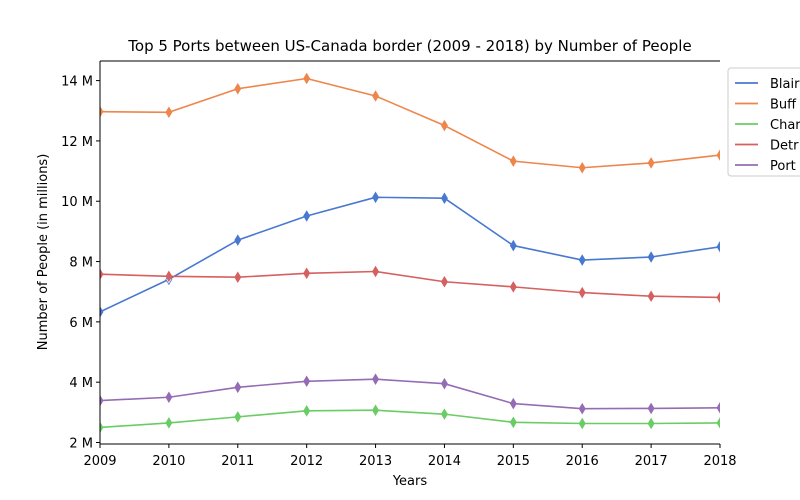 Image resolution: width=800 pixels, height=500 pixels. Describe the element at coordinates (513, 461) in the screenshot. I see `x-tick-label: 2015` at that location.